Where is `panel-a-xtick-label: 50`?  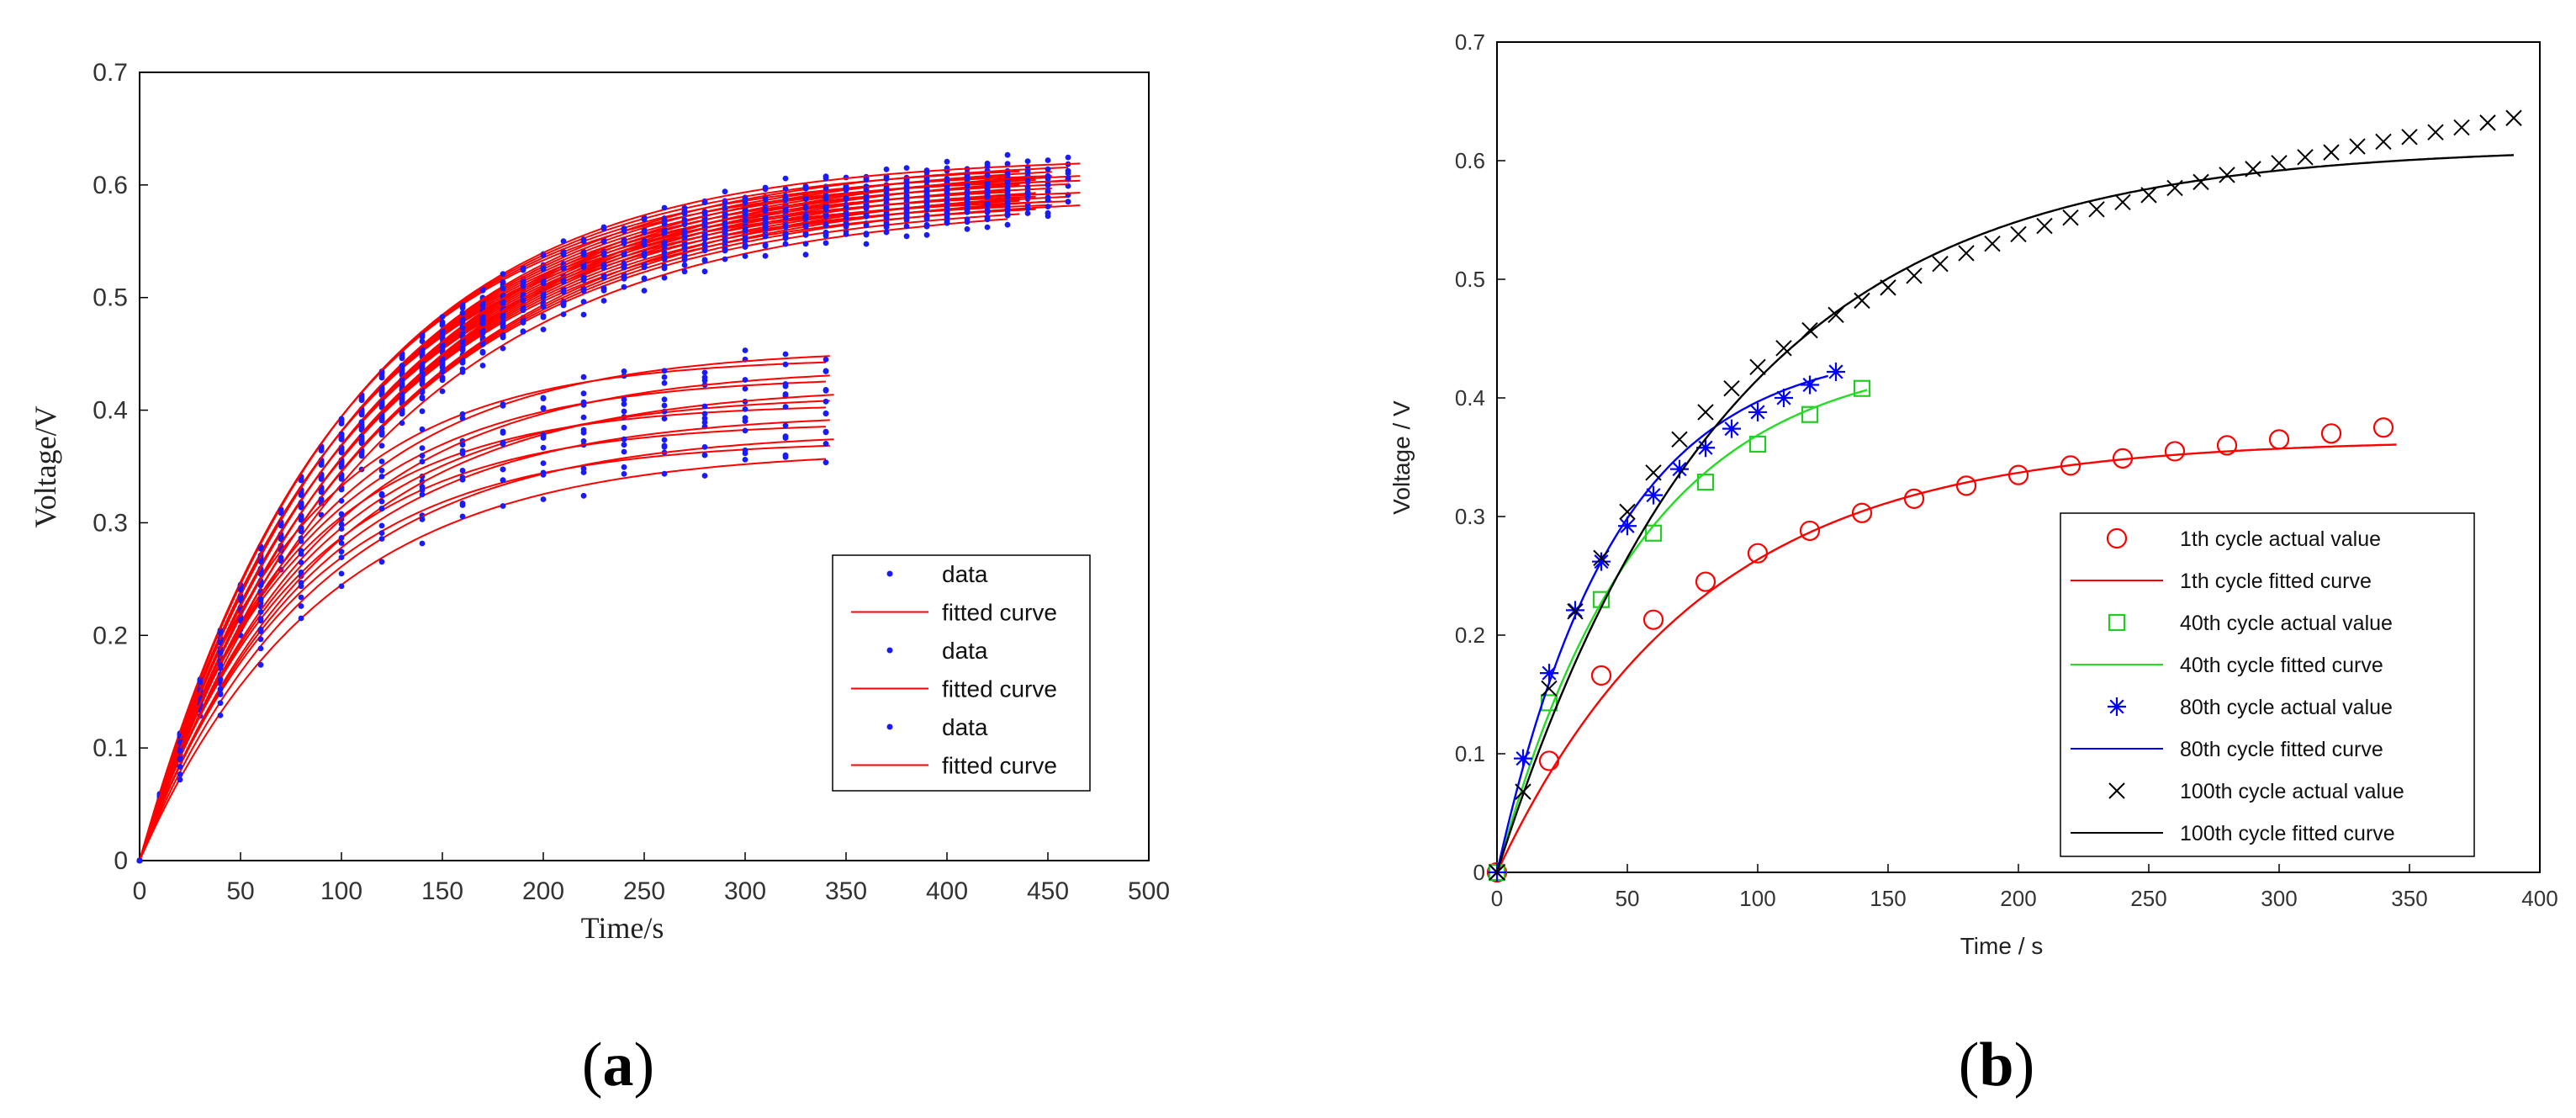 panel-a-xtick-label: 50 is located at coordinates (240, 891).